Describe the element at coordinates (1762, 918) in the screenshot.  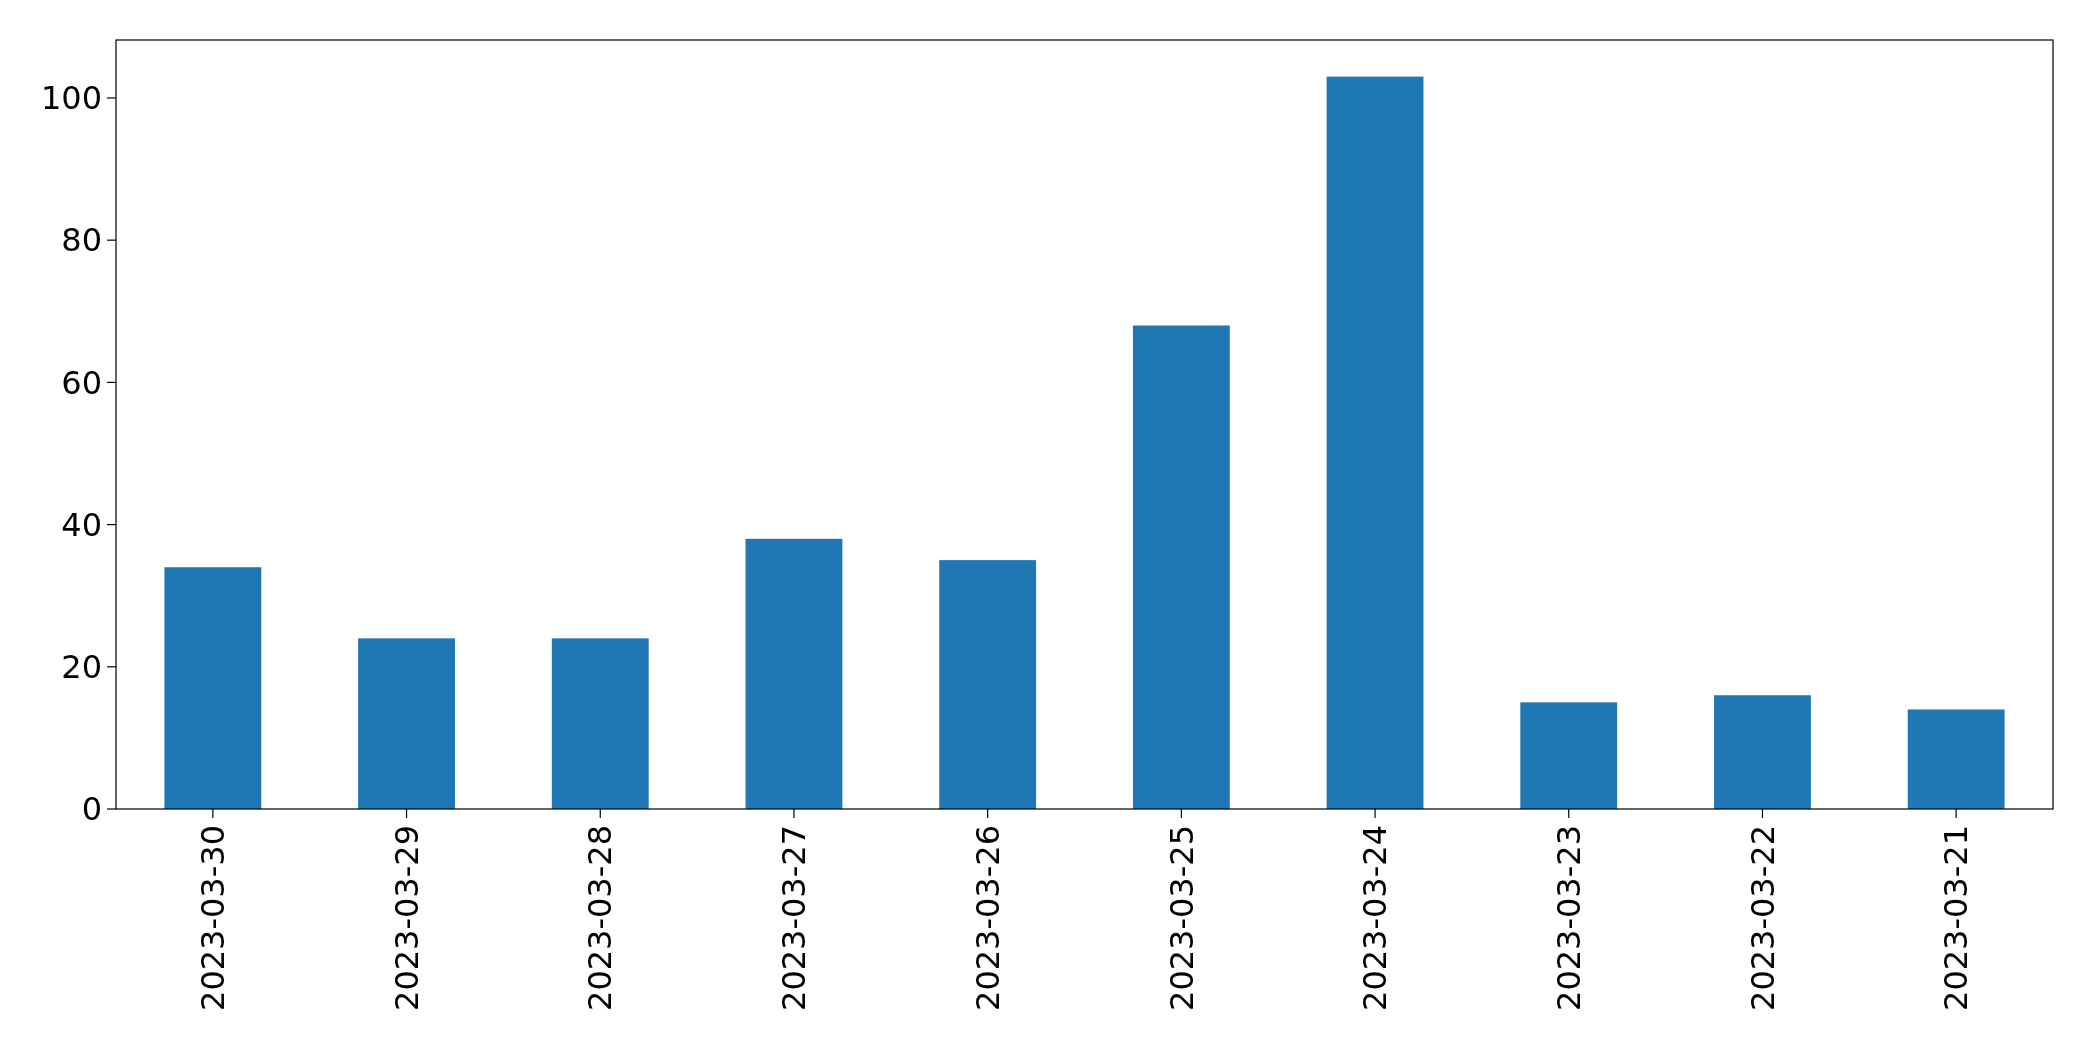
I see `x-tick-label: 2023-03-22` at that location.